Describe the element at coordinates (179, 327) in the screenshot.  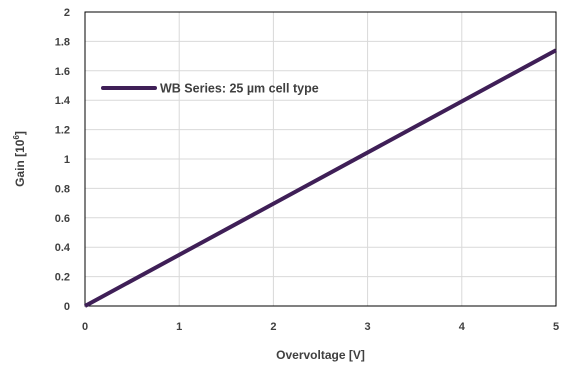
I see `x-tick-label: 1` at that location.